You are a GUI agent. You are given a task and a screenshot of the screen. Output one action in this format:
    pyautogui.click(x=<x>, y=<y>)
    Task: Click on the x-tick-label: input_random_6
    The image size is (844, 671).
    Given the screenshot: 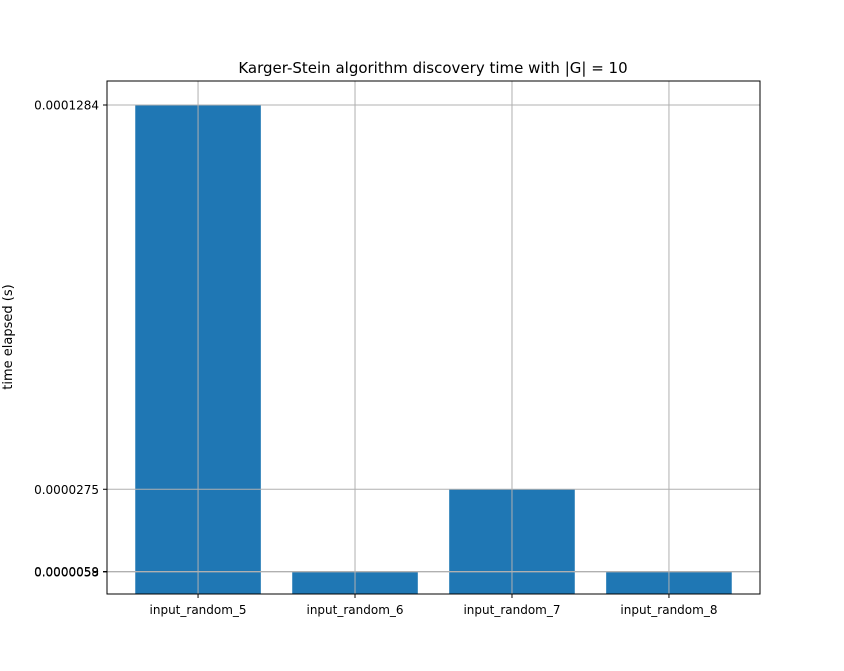 What is the action you would take?
    pyautogui.click(x=354, y=610)
    